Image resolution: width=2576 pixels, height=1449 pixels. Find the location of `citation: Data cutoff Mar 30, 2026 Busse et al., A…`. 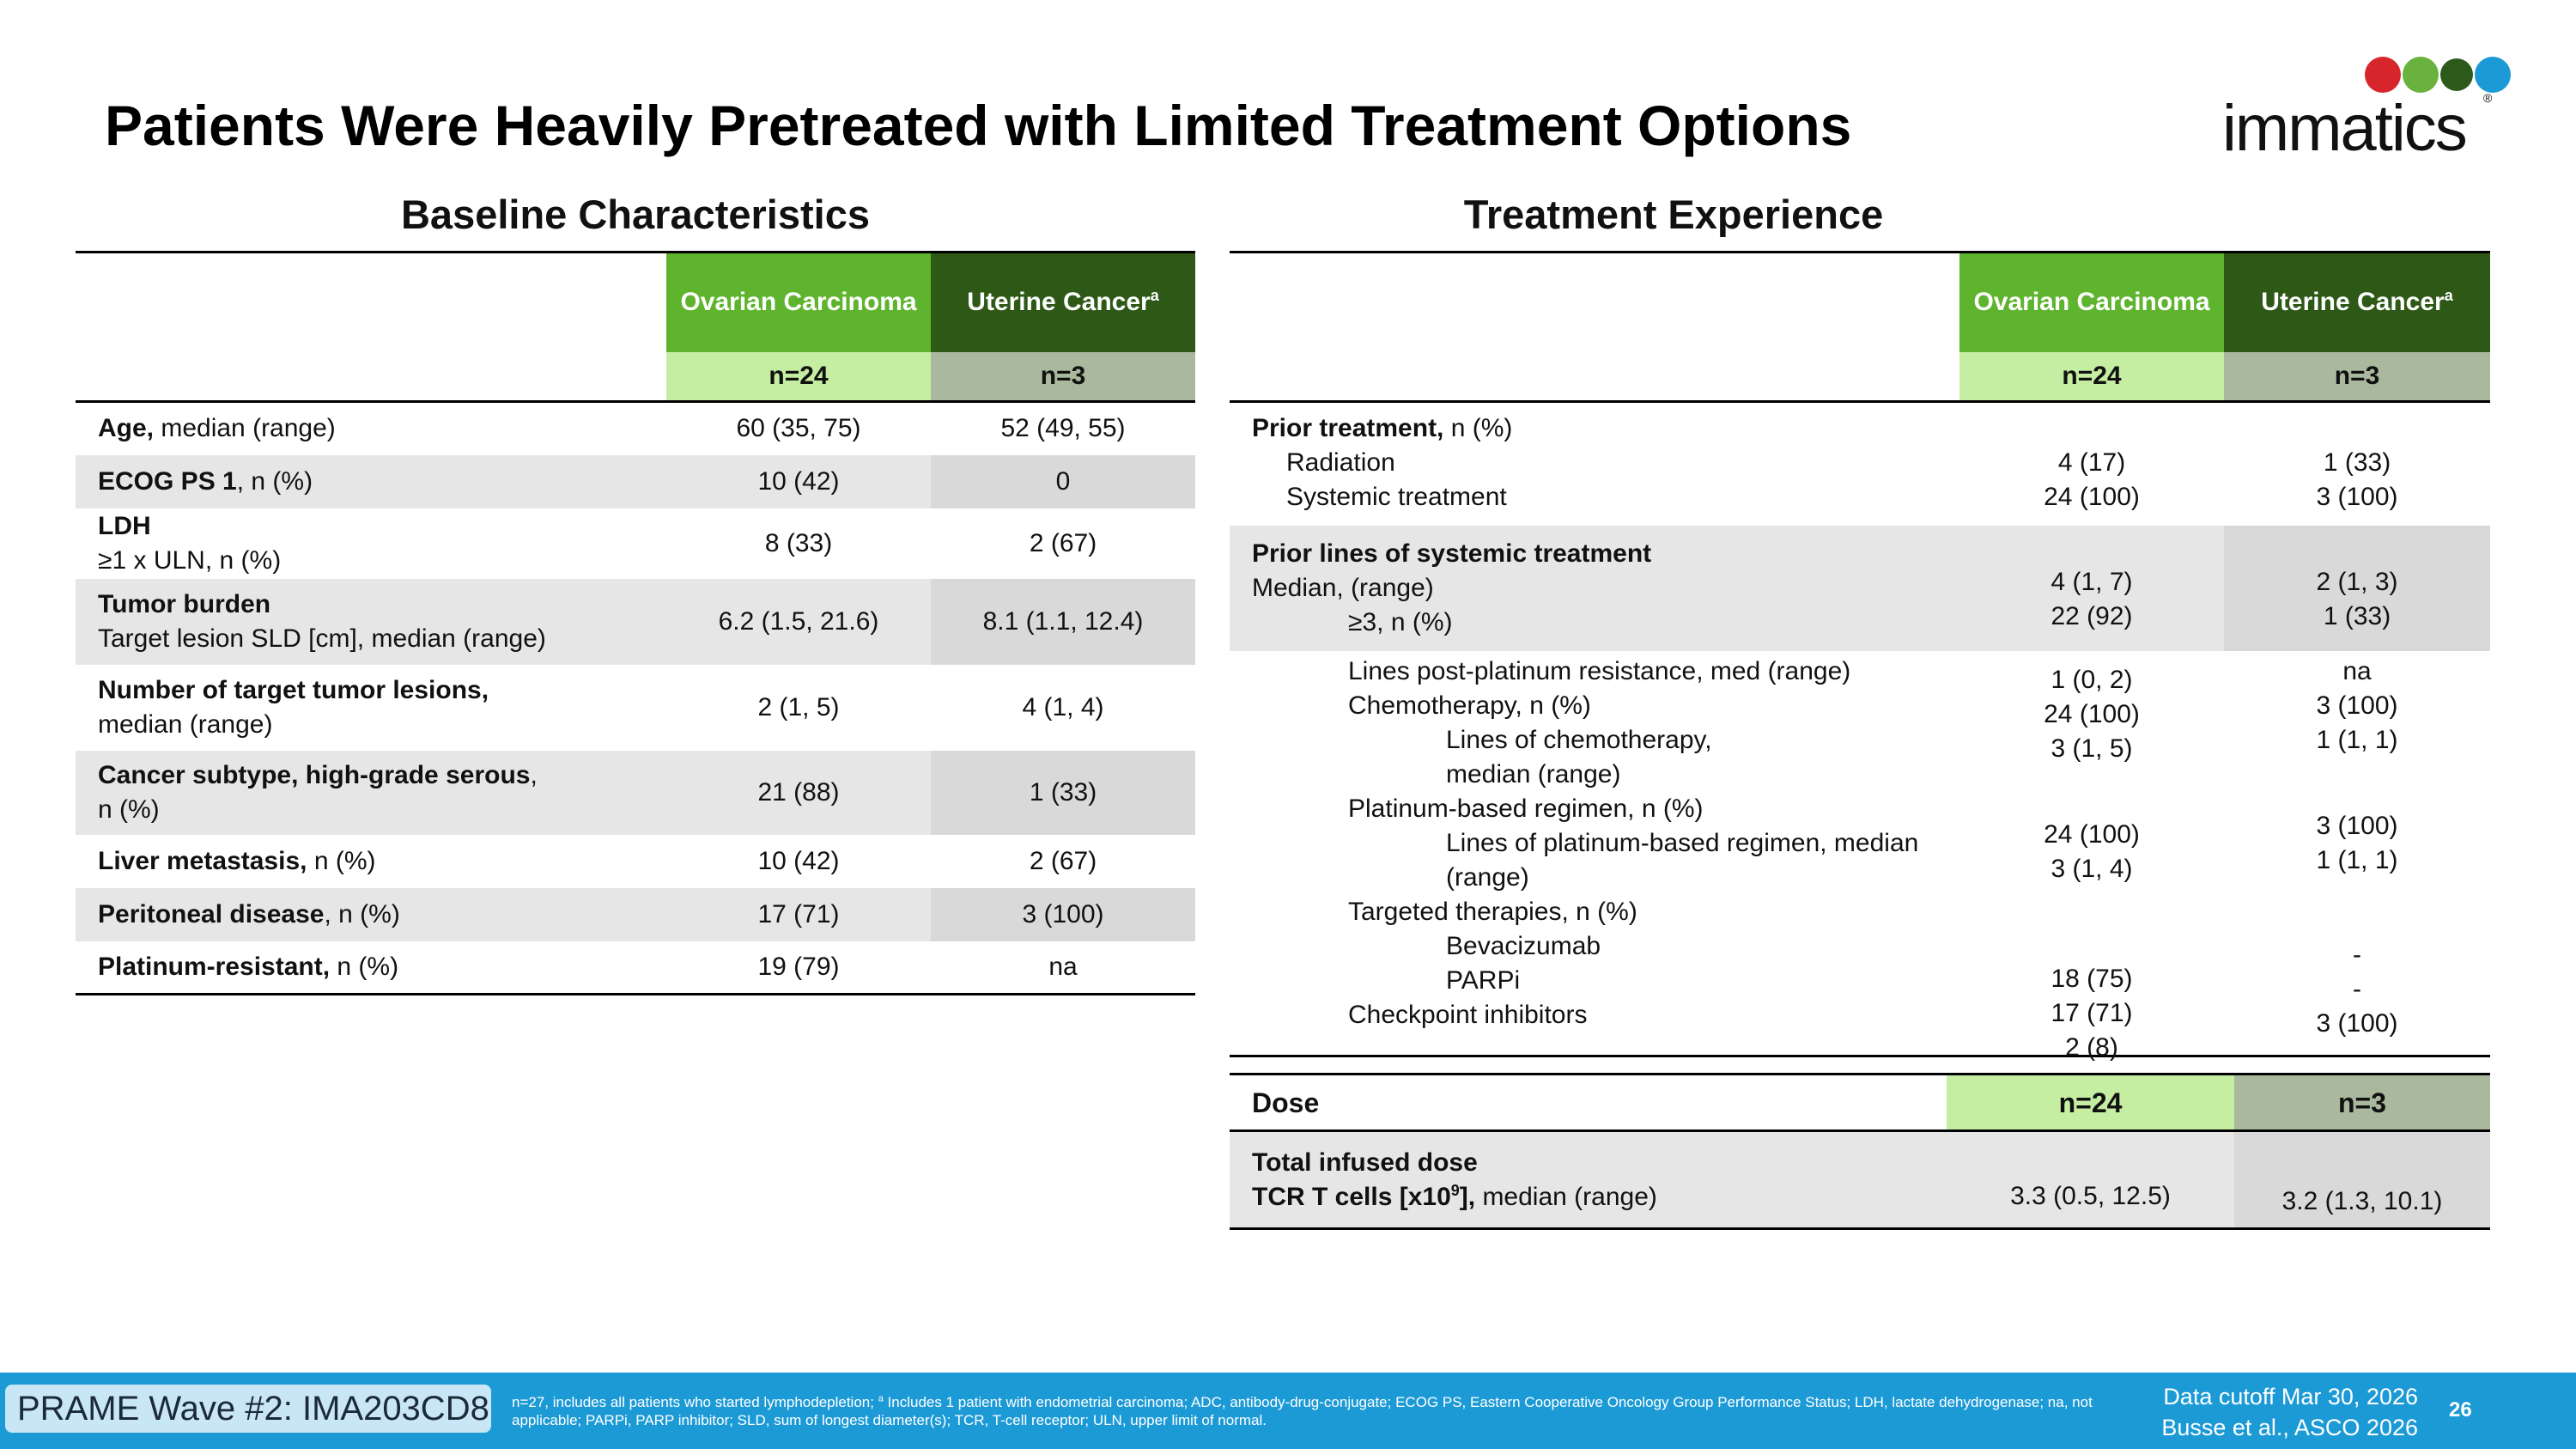

citation: Data cutoff Mar 30, 2026 Busse et al., A… is located at coordinates (2289, 1412).